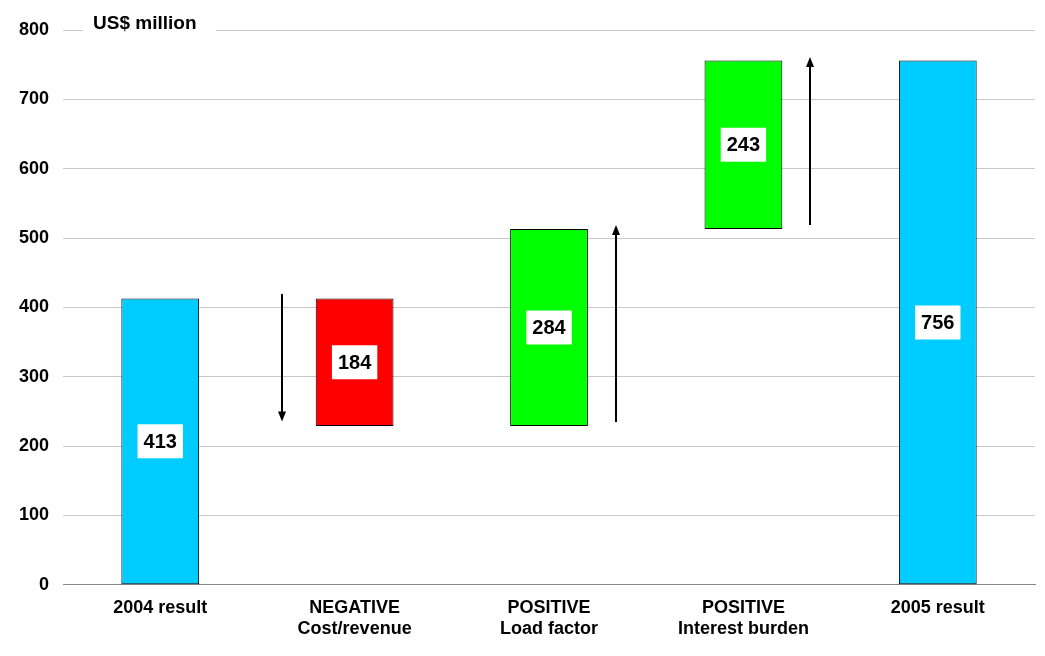  I want to click on data-label: 284, so click(549, 327).